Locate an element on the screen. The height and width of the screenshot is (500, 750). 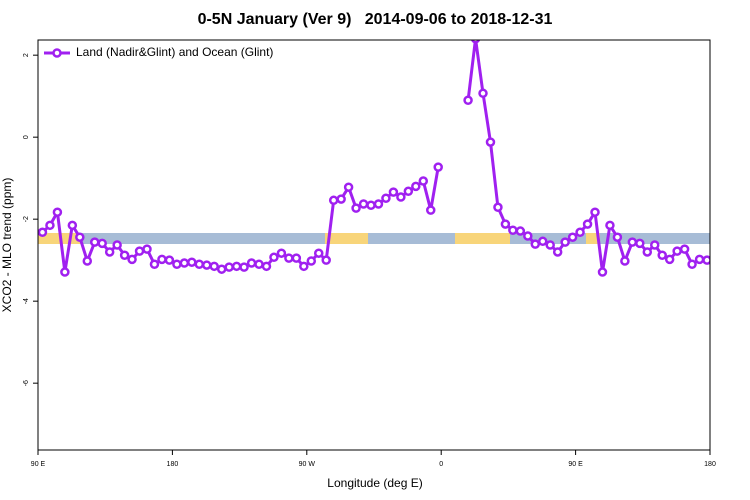
x-tick-label: 90 W is located at coordinates (307, 464).